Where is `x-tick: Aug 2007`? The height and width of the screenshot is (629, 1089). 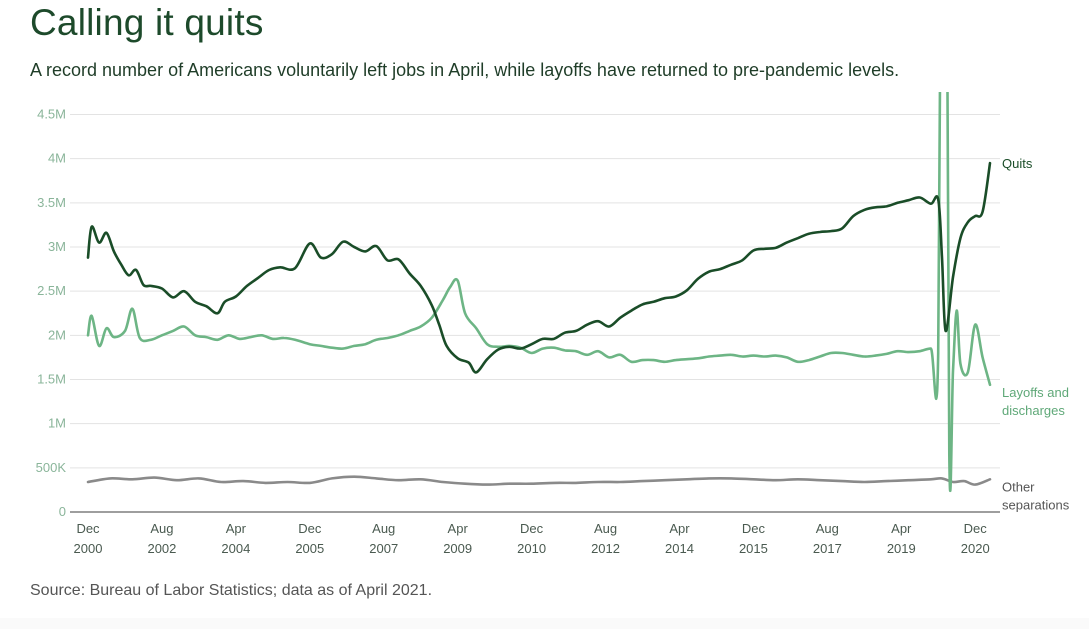
x-tick: Aug 2007 is located at coordinates (383, 538).